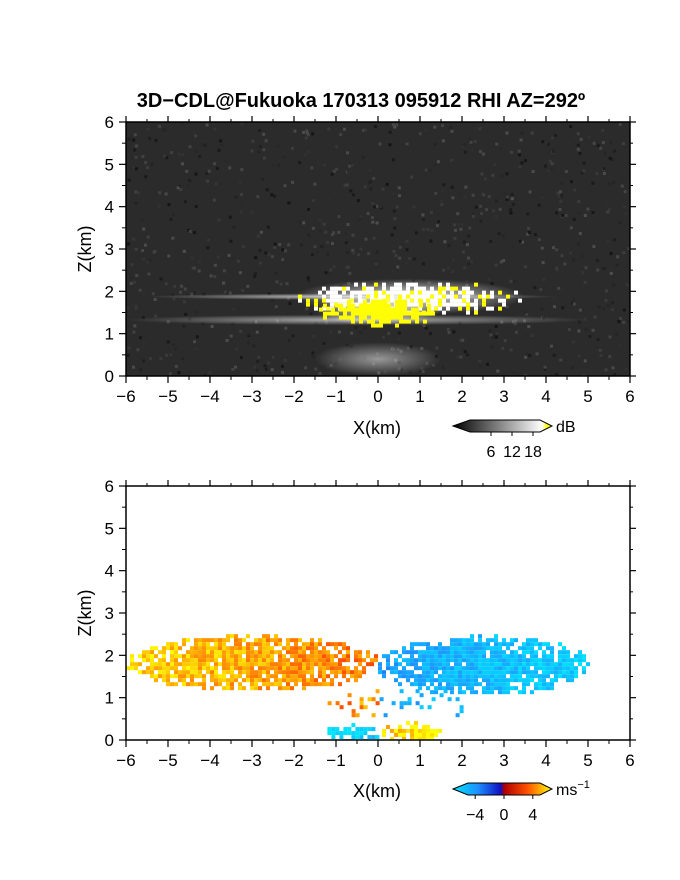  What do you see at coordinates (109, 613) in the screenshot?
I see `y-tick-label: 3` at bounding box center [109, 613].